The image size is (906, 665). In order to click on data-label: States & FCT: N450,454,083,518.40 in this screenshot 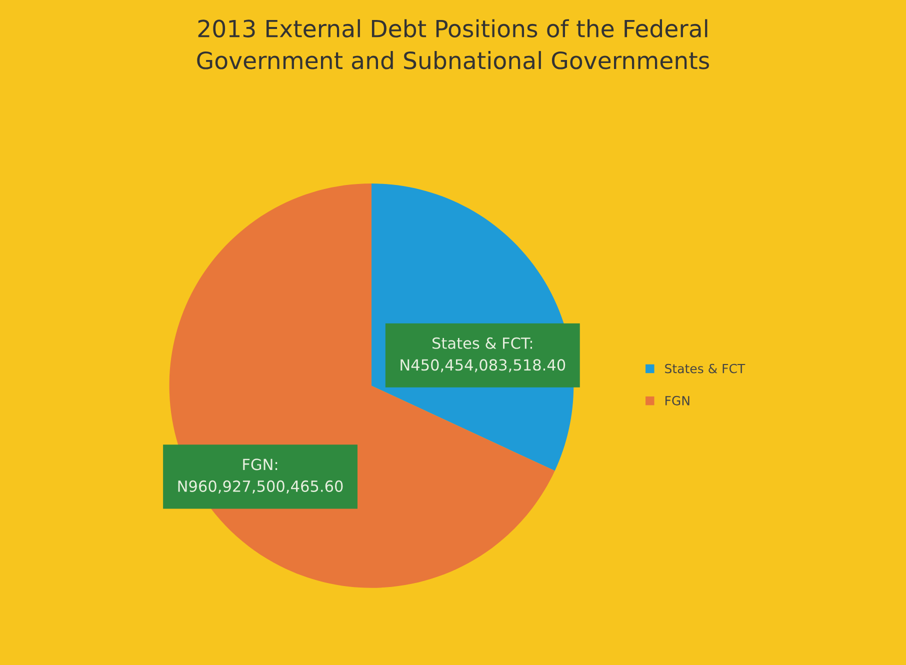, I will do `click(483, 354)`.